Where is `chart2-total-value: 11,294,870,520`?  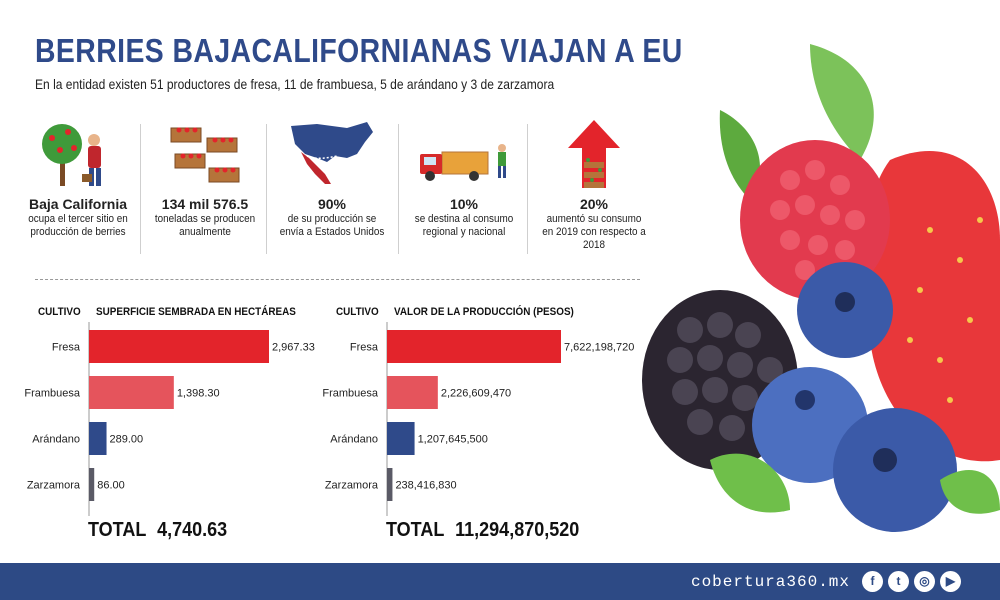 chart2-total-value: 11,294,870,520 is located at coordinates (517, 530).